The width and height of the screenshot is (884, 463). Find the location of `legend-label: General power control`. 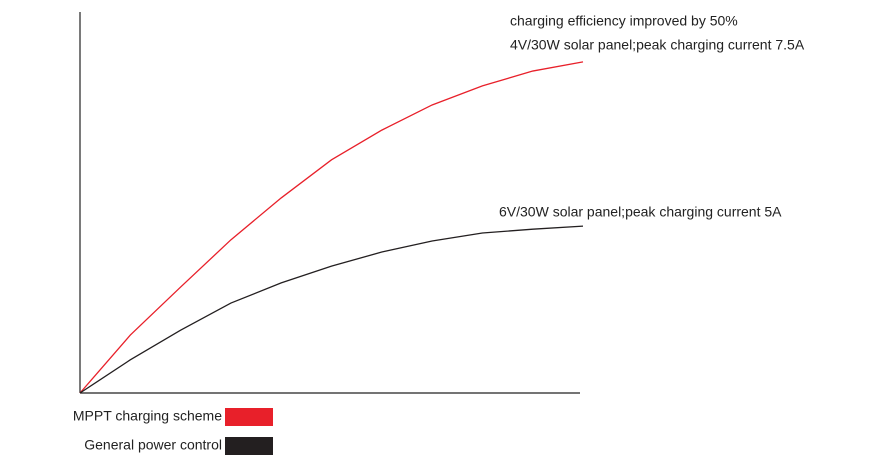

legend-label: General power control is located at coordinates (153, 445).